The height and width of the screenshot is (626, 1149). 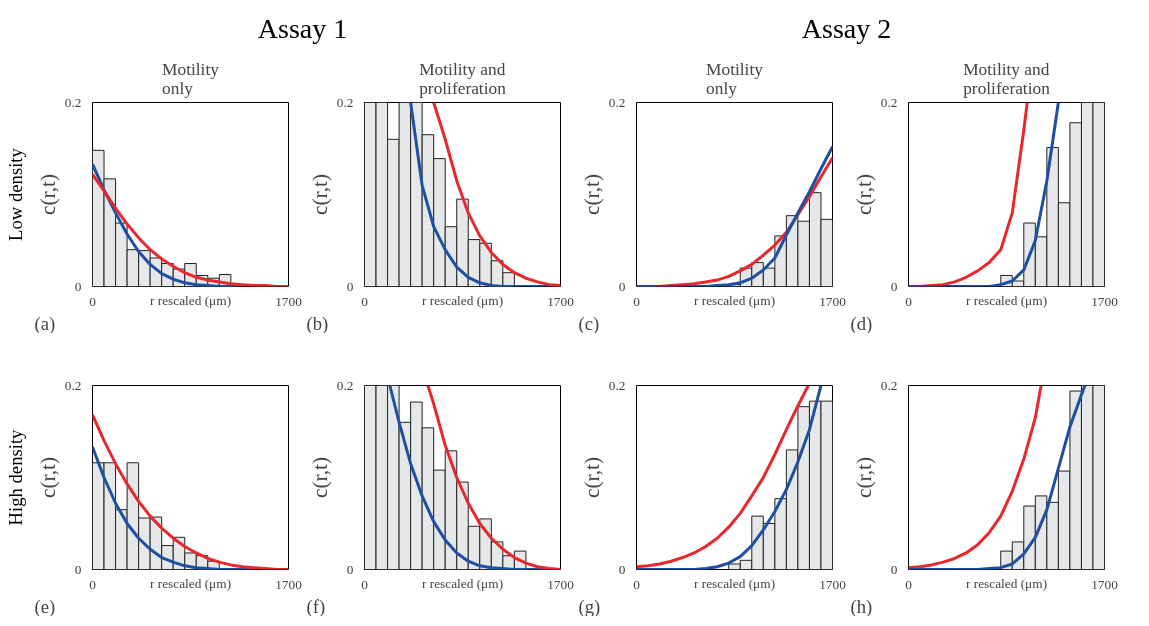 What do you see at coordinates (846, 28) in the screenshot?
I see `text: Assay 2` at bounding box center [846, 28].